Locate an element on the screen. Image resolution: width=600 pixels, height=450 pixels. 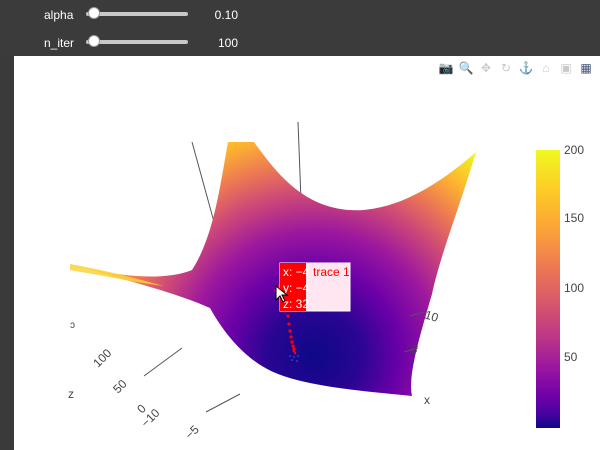
z-axis-title: z is located at coordinates (71, 394).